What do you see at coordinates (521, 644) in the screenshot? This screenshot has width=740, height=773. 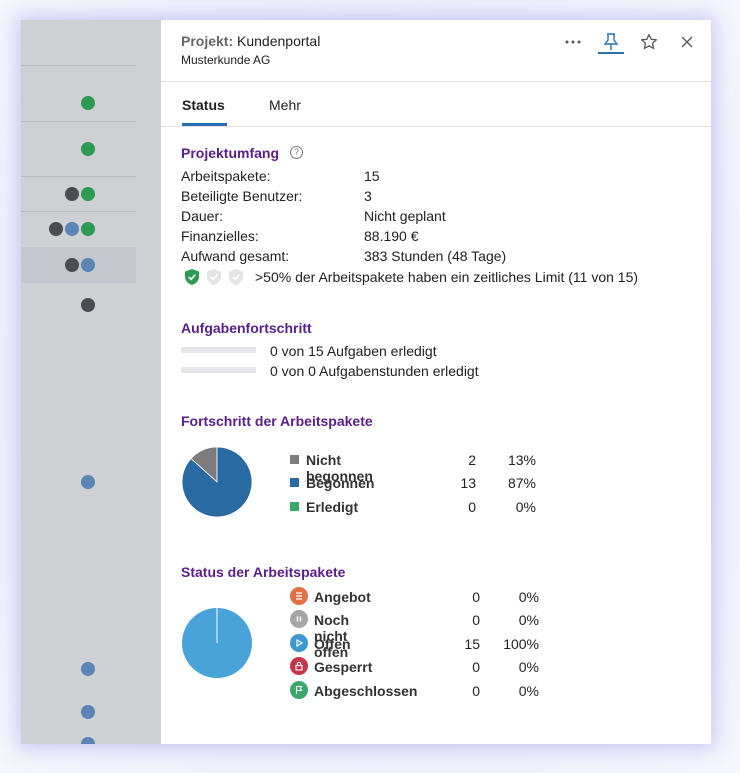 I see `status-percent: 100%` at bounding box center [521, 644].